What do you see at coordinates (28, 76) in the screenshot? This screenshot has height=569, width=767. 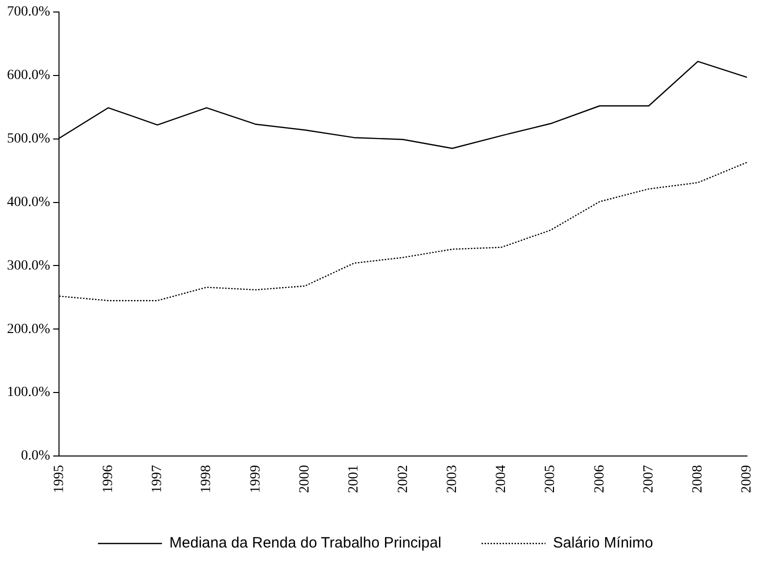 I see `y-tick-label: 600.0%` at bounding box center [28, 76].